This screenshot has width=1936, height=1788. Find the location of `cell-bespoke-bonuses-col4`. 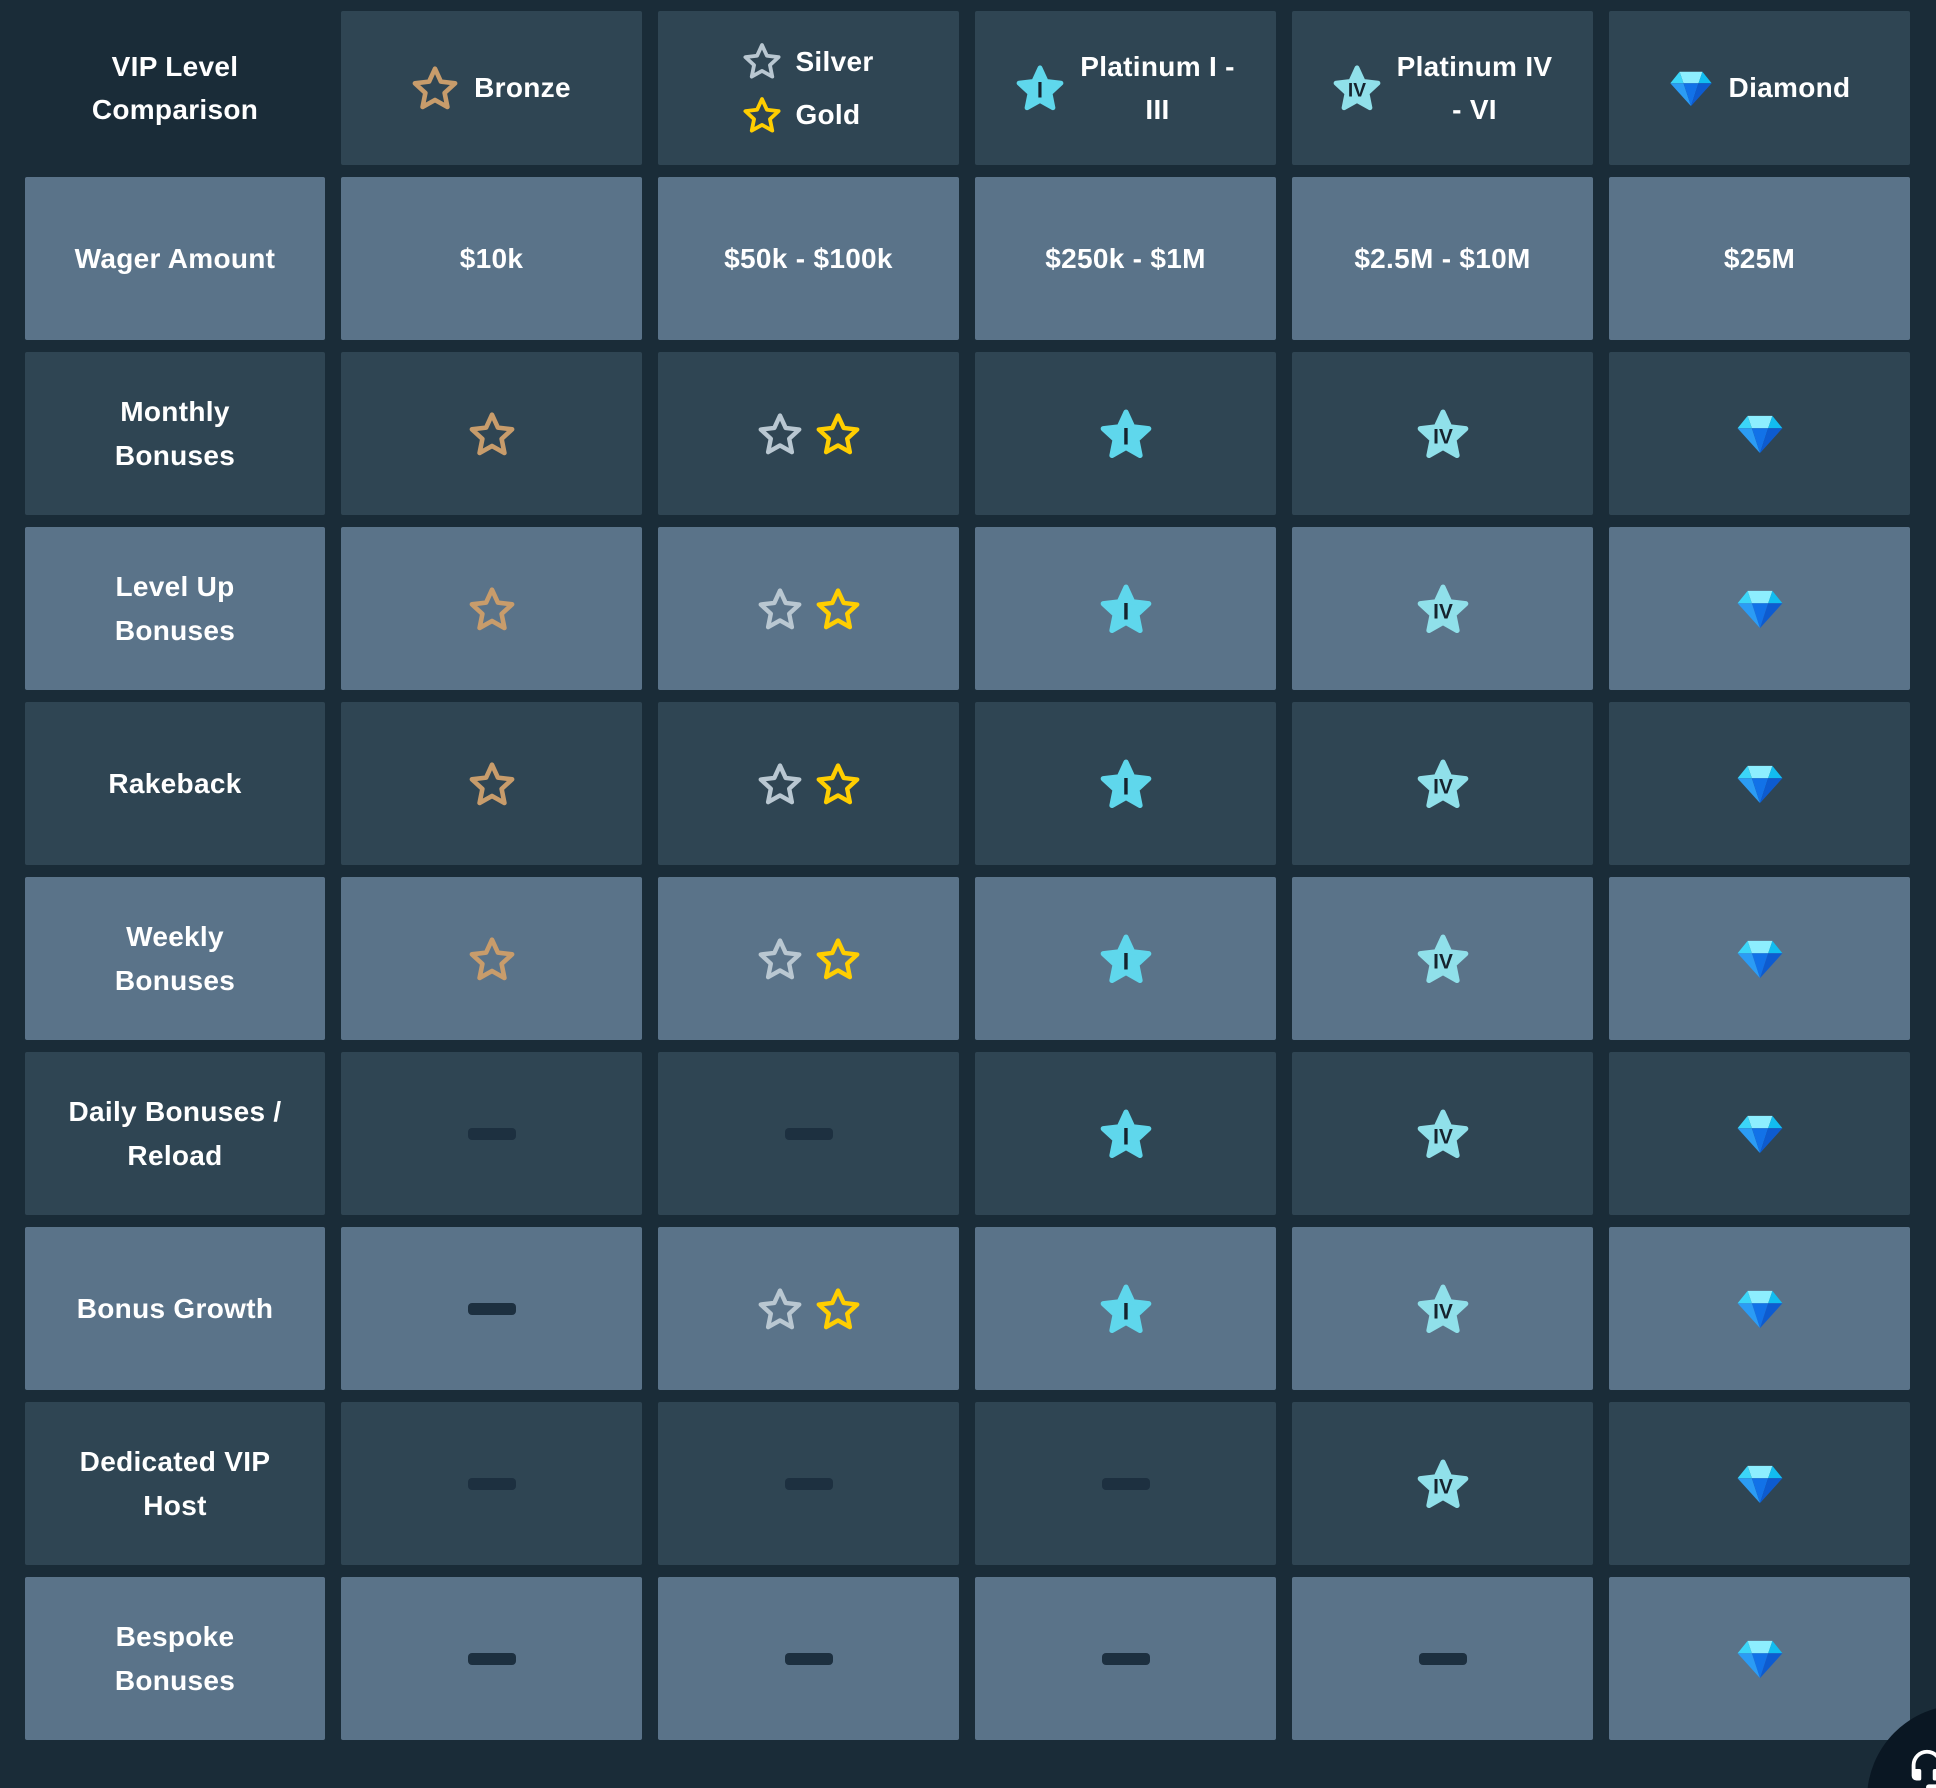

cell-bespoke-bonuses-col4 is located at coordinates (1442, 1658).